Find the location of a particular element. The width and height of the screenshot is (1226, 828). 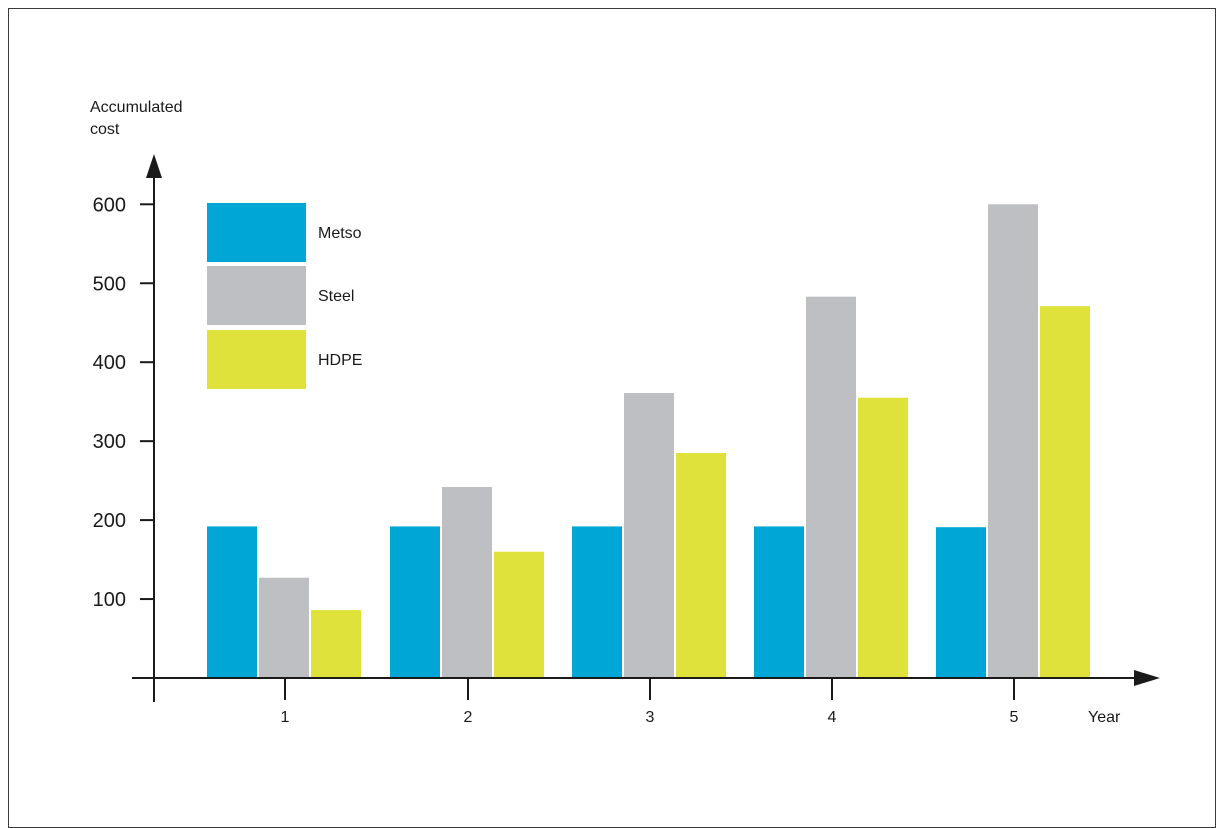

x-tick-label-5: 5 is located at coordinates (1014, 717).